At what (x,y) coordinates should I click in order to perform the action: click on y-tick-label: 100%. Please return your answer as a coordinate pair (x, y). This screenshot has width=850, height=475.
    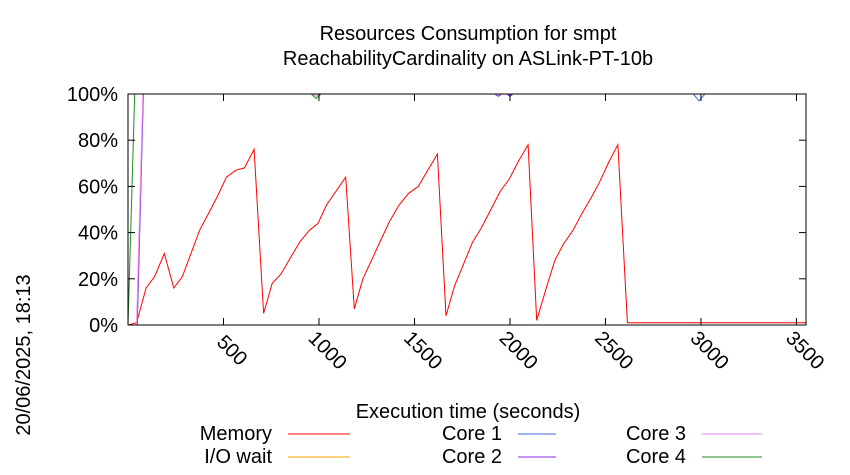
    Looking at the image, I should click on (92, 95).